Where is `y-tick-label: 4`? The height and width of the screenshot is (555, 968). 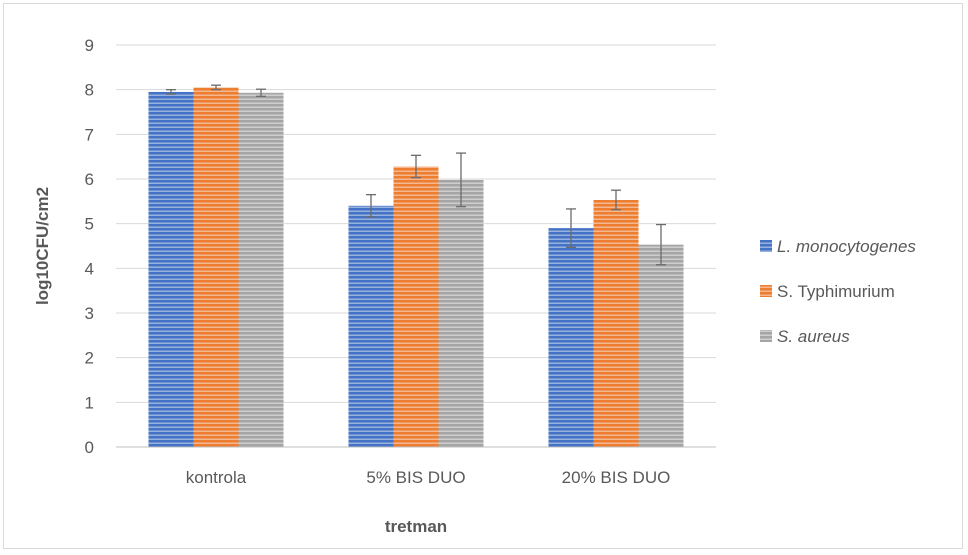 y-tick-label: 4 is located at coordinates (89, 268).